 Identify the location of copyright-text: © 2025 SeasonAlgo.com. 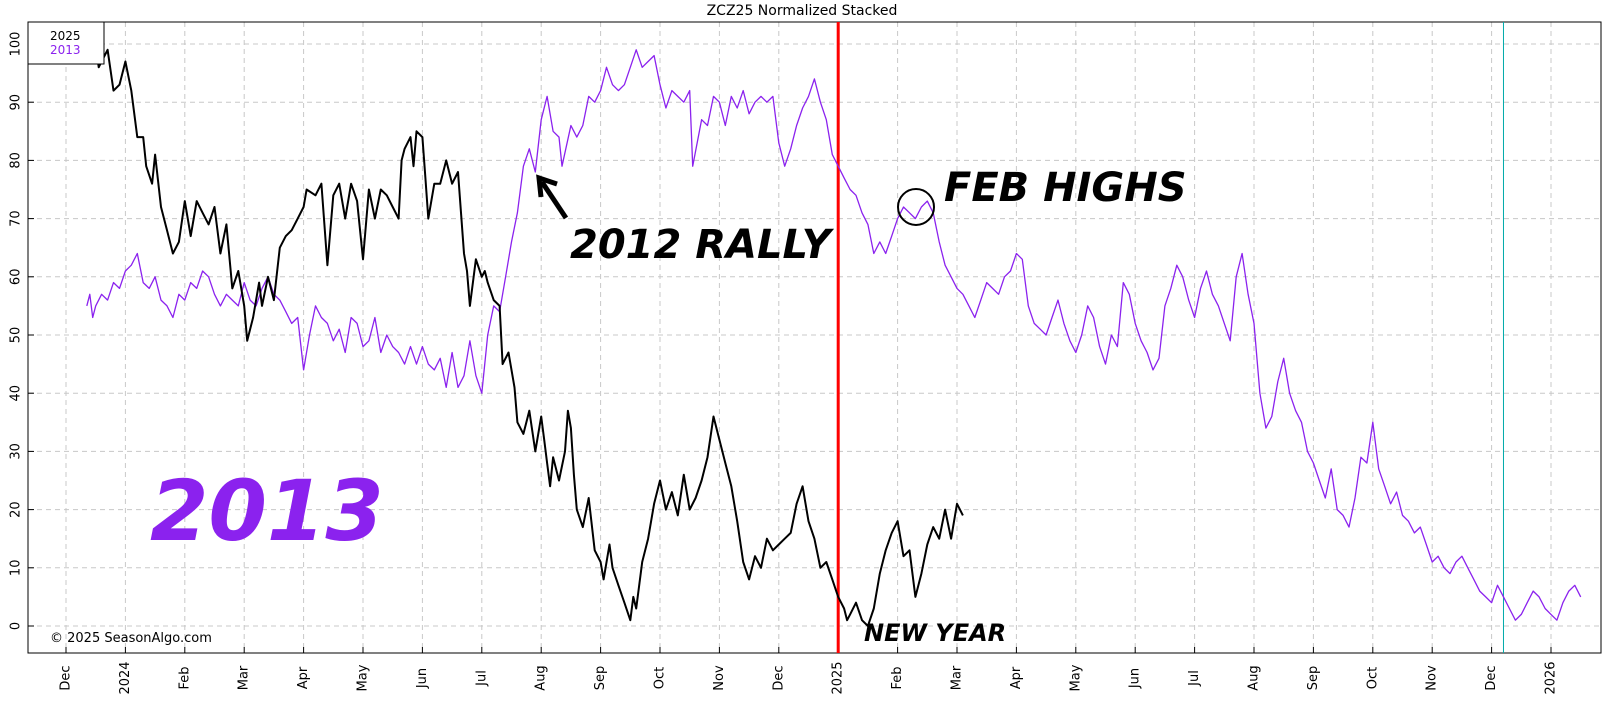
(131, 638).